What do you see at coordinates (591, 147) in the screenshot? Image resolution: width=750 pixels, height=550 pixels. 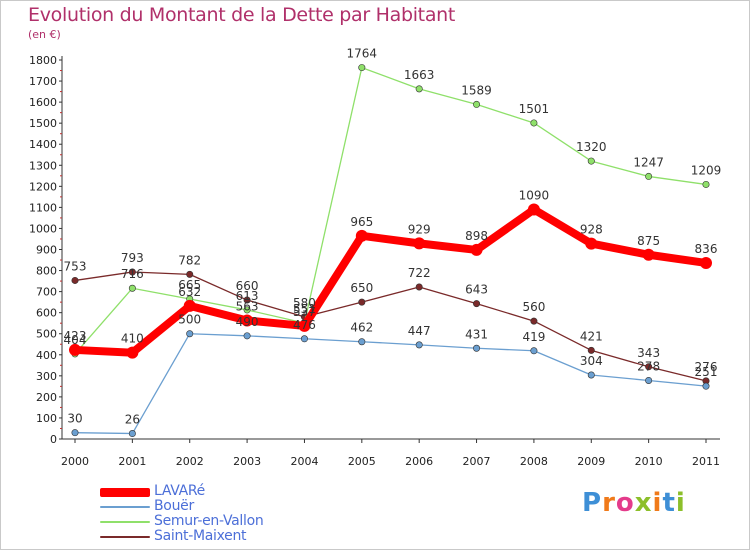 I see `data-label: 1320` at bounding box center [591, 147].